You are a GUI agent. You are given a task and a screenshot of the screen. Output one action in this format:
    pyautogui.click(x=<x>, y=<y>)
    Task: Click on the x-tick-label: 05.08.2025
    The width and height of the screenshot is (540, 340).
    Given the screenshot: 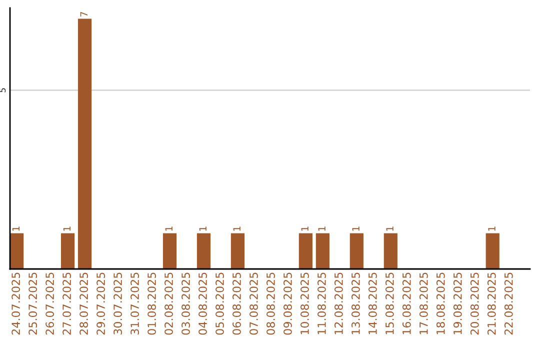 What is the action you would take?
    pyautogui.click(x=220, y=303)
    